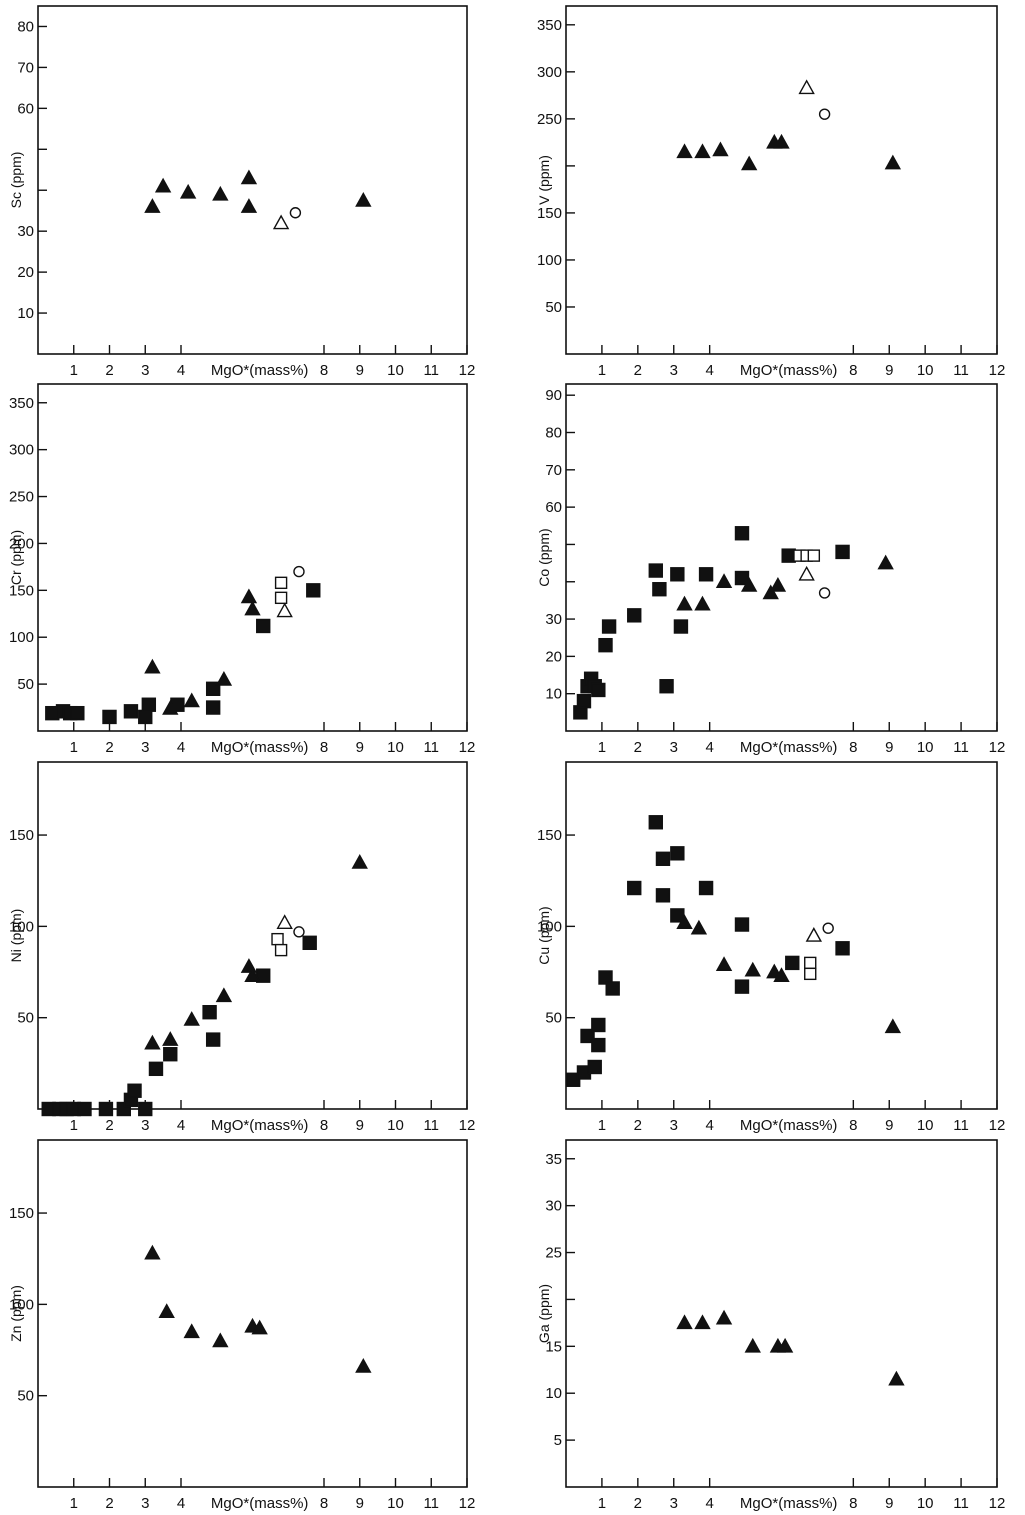 This screenshot has width=1025, height=1515. Describe the element at coordinates (997, 370) in the screenshot. I see `x-tick-label-v: 12` at that location.